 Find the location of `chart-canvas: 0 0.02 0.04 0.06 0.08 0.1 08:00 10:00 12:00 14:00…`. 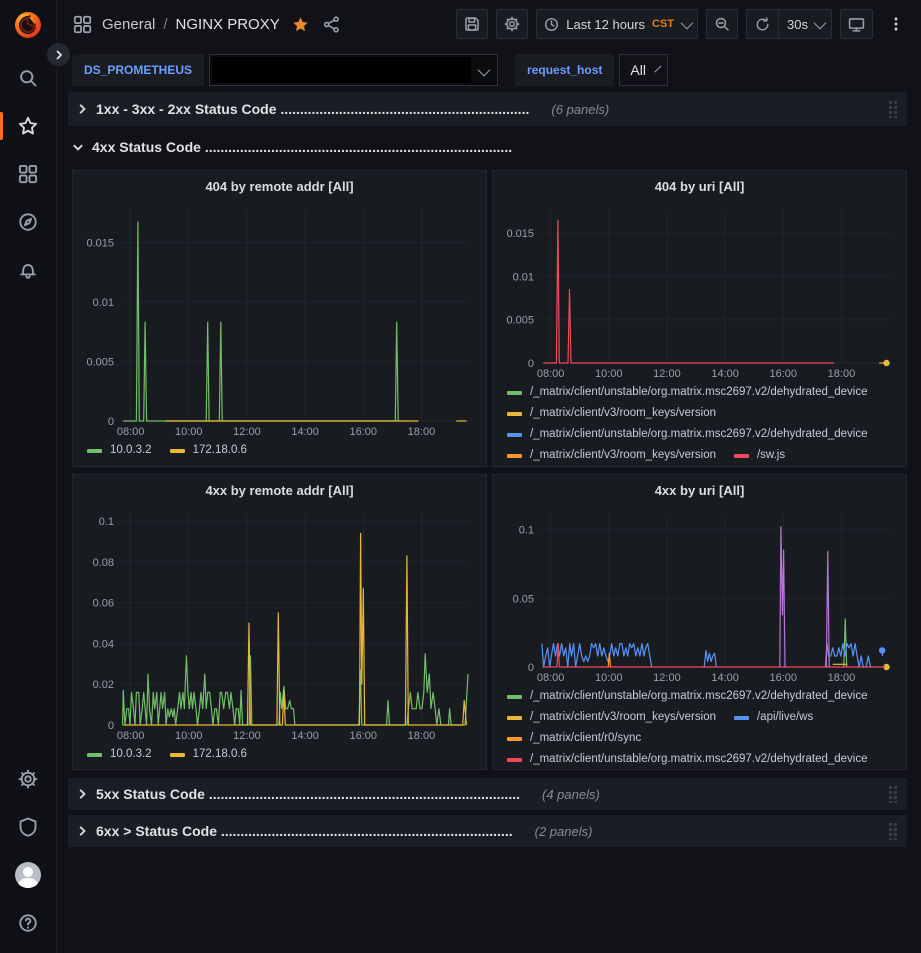

chart-canvas: 0 0.02 0.04 0.06 0.08 0.1 08:00 10:00 12:00 14:00… is located at coordinates (279, 624).